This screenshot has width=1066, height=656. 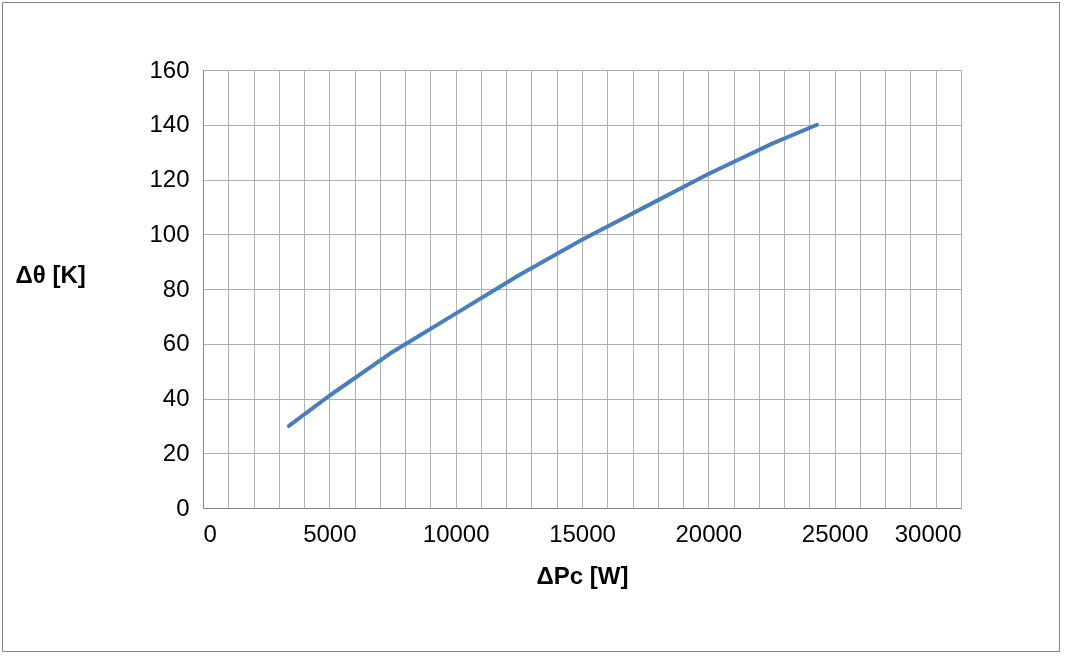 I want to click on x-tick-label: 20000, so click(x=709, y=533).